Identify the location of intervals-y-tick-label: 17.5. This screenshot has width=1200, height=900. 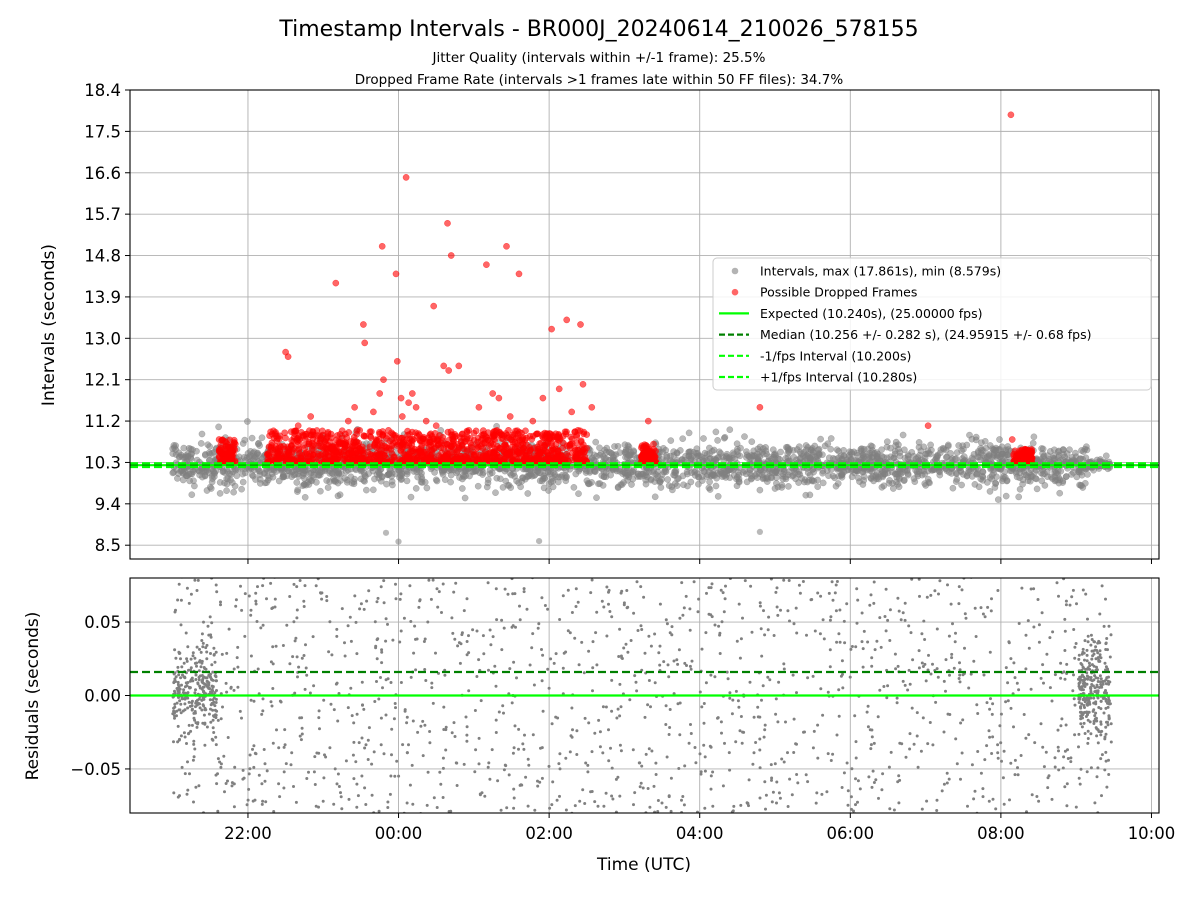
(102, 131).